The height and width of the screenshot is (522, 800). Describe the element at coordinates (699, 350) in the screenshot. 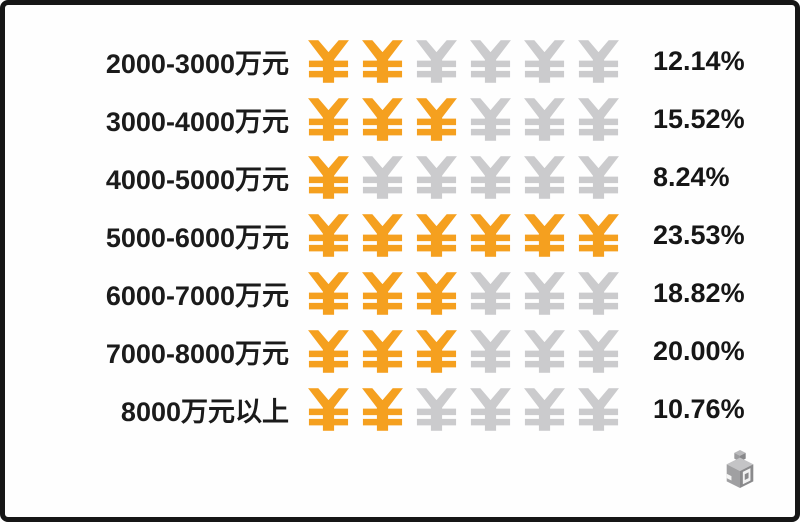

I see `percent-label: 20.00%` at that location.